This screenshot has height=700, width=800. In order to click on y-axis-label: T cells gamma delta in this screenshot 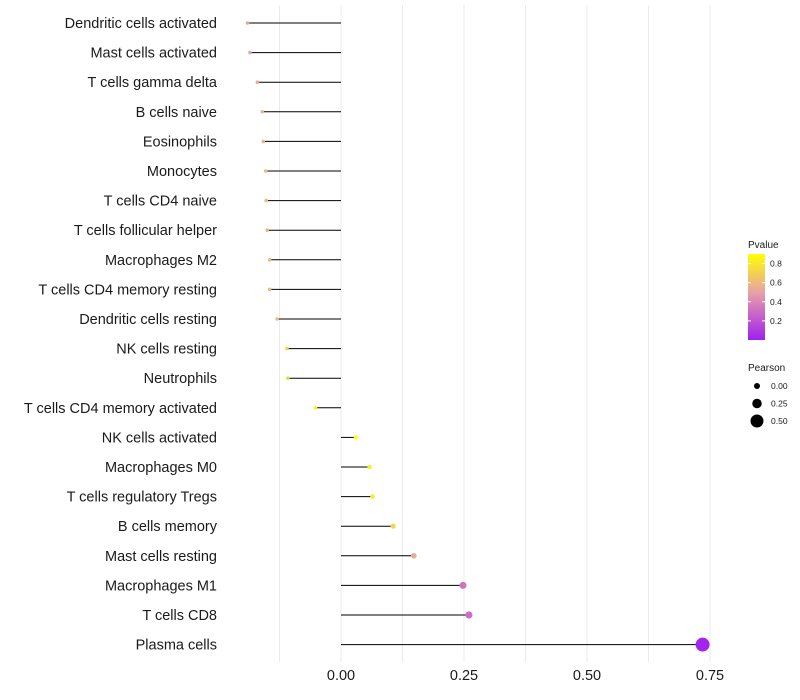, I will do `click(153, 83)`.